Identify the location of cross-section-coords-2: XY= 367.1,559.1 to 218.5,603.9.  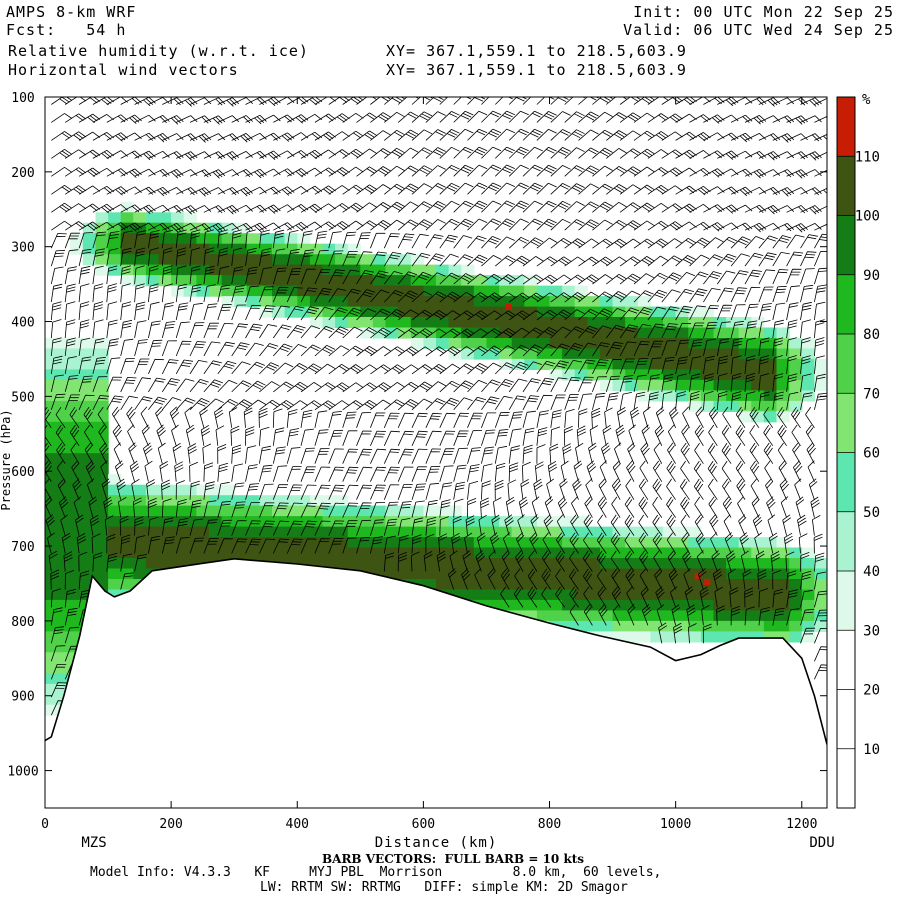
(536, 70).